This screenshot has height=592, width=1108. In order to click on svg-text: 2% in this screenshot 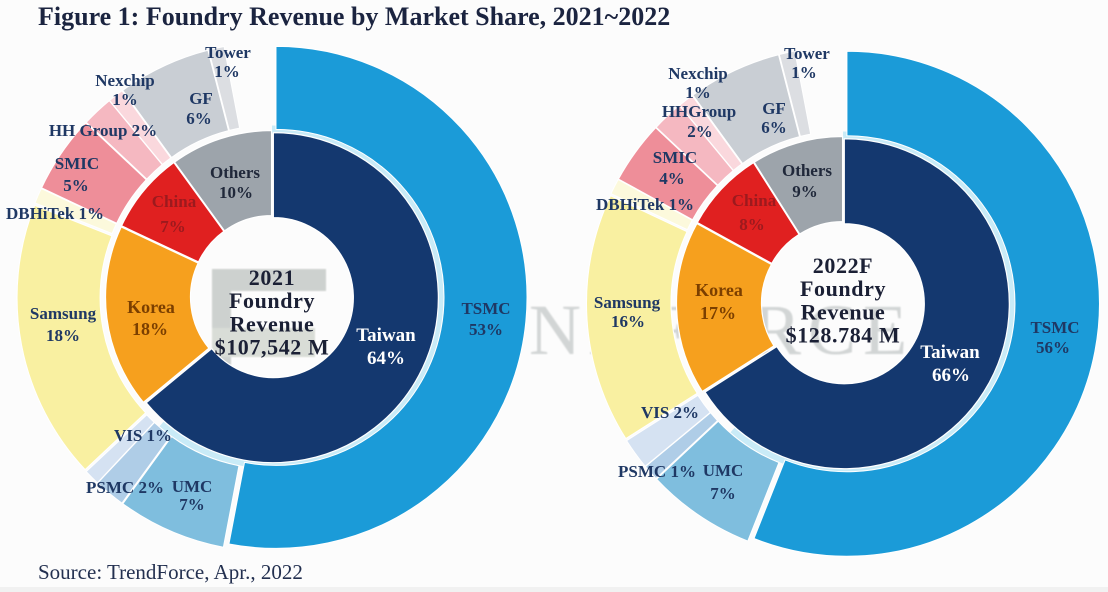, I will do `click(700, 131)`.